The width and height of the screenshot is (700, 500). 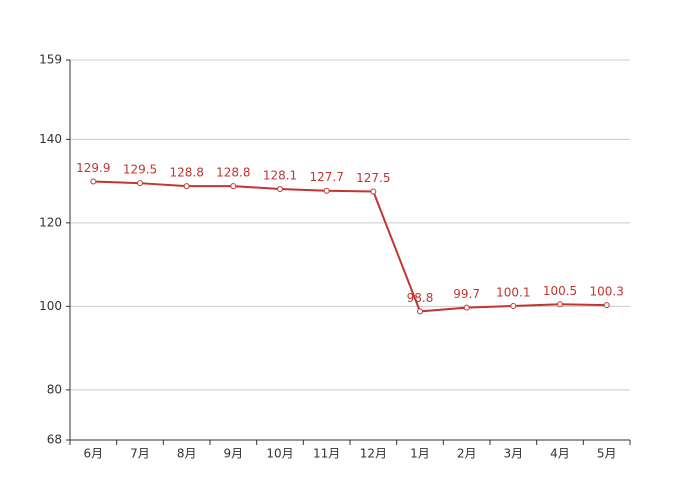 I want to click on y-tick-label: 68, so click(x=54, y=440).